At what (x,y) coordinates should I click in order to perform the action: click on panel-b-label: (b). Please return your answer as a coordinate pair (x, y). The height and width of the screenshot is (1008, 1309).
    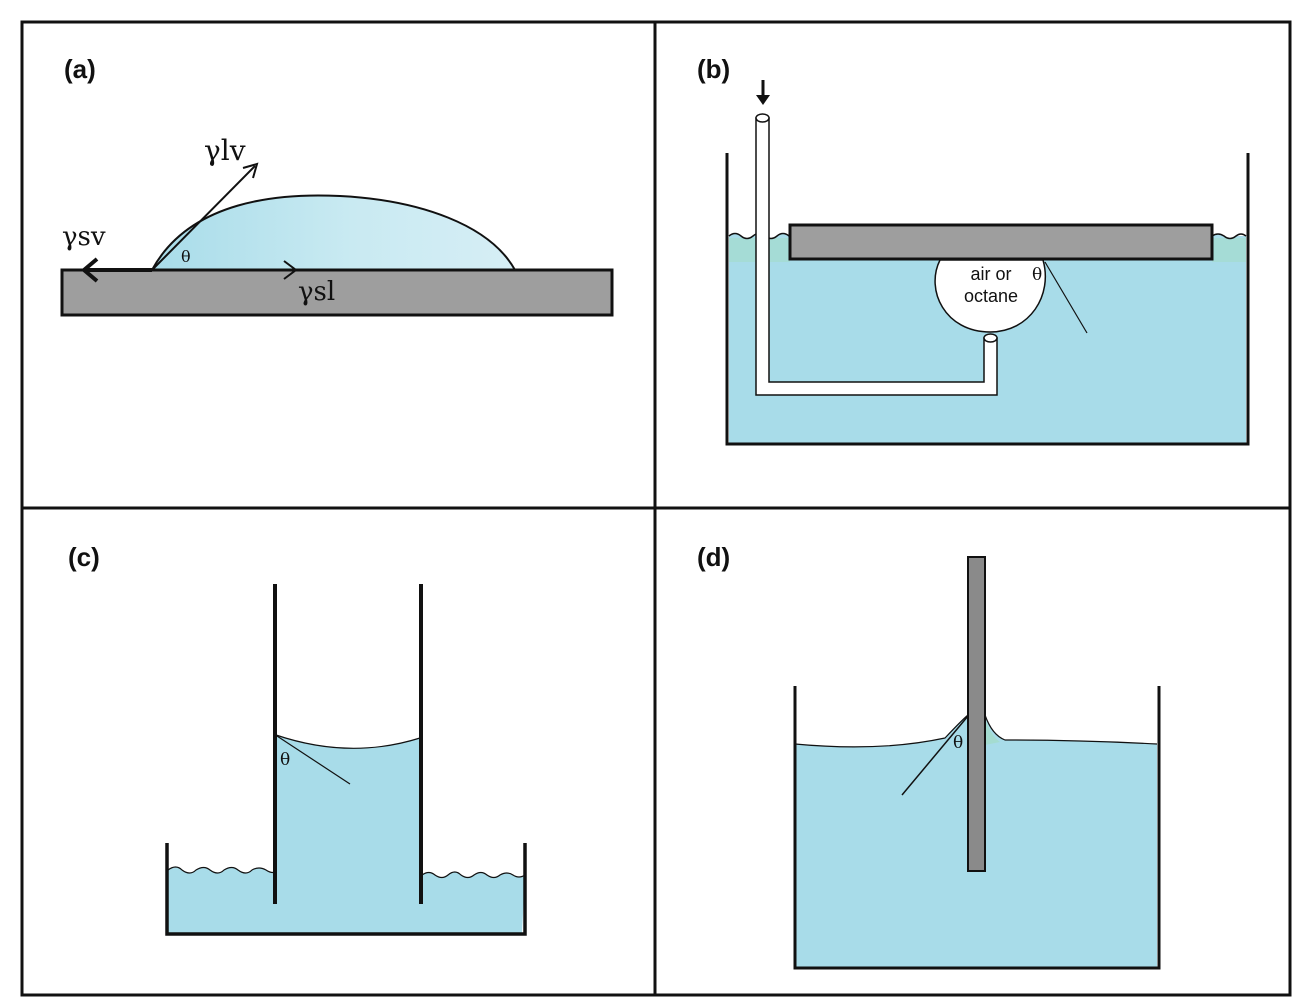
    Looking at the image, I should click on (713, 69).